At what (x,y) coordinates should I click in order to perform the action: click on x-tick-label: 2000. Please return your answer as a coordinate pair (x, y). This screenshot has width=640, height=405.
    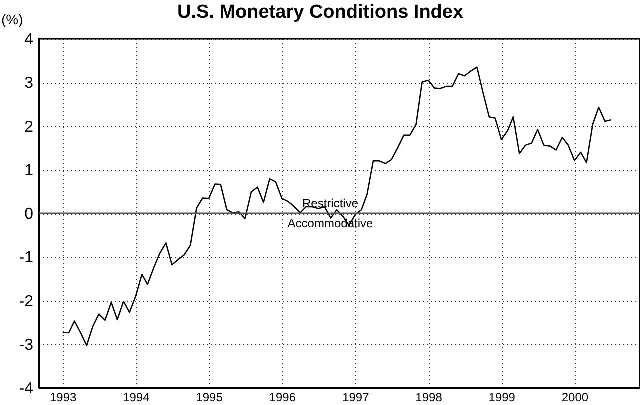
    Looking at the image, I should click on (575, 397).